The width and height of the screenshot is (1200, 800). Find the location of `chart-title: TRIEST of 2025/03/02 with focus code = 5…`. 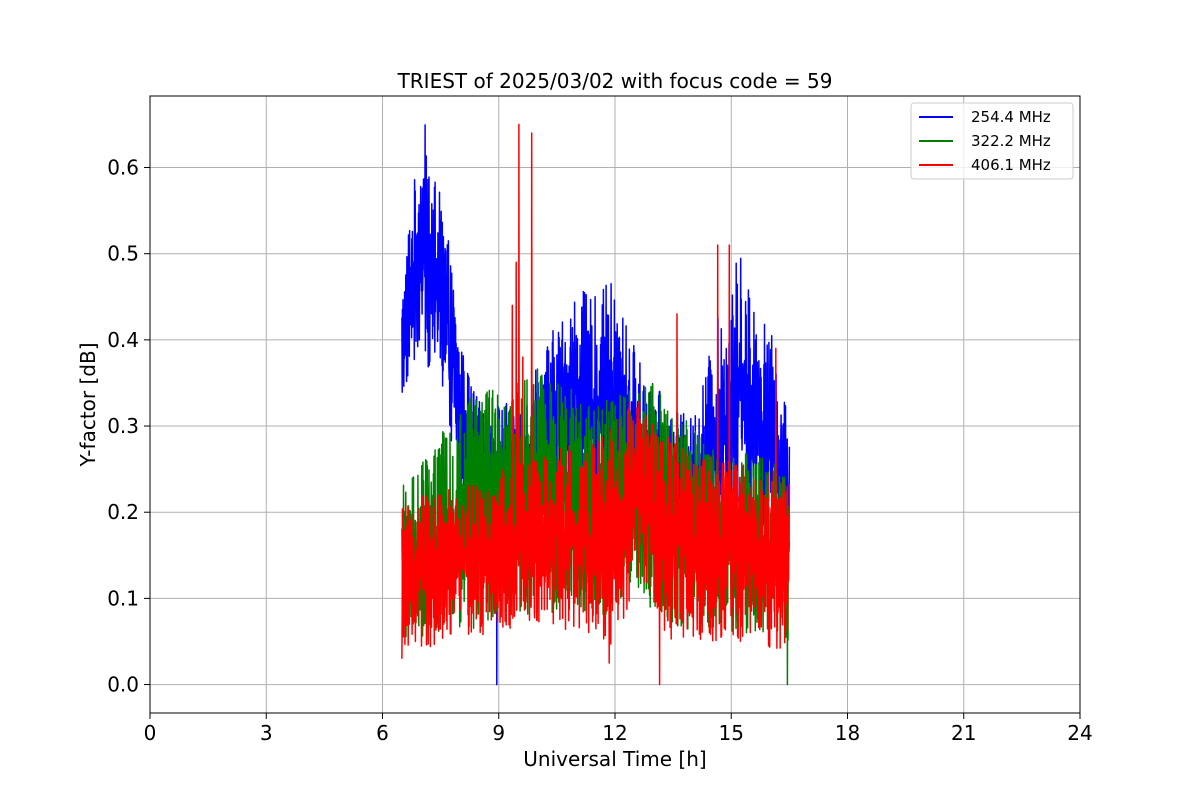

chart-title: TRIEST of 2025/03/02 with focus code = 5… is located at coordinates (615, 81).